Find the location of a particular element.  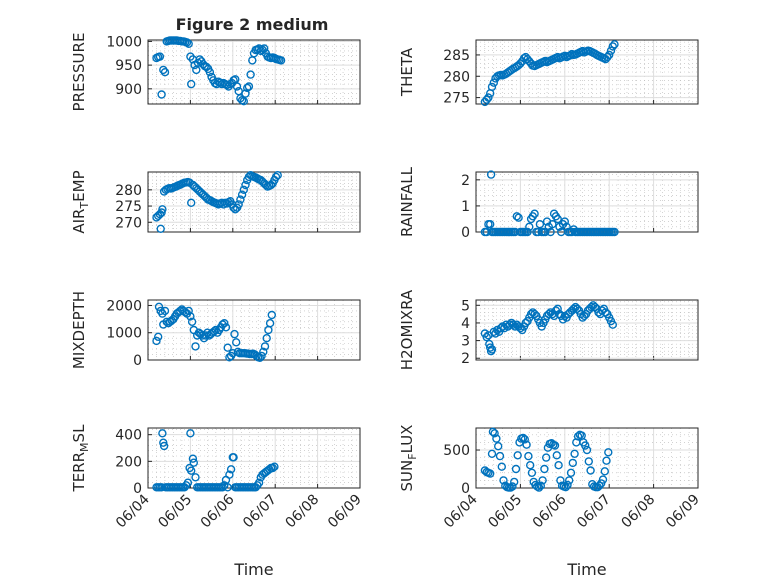

series-terr-msl is located at coordinates (215, 460).